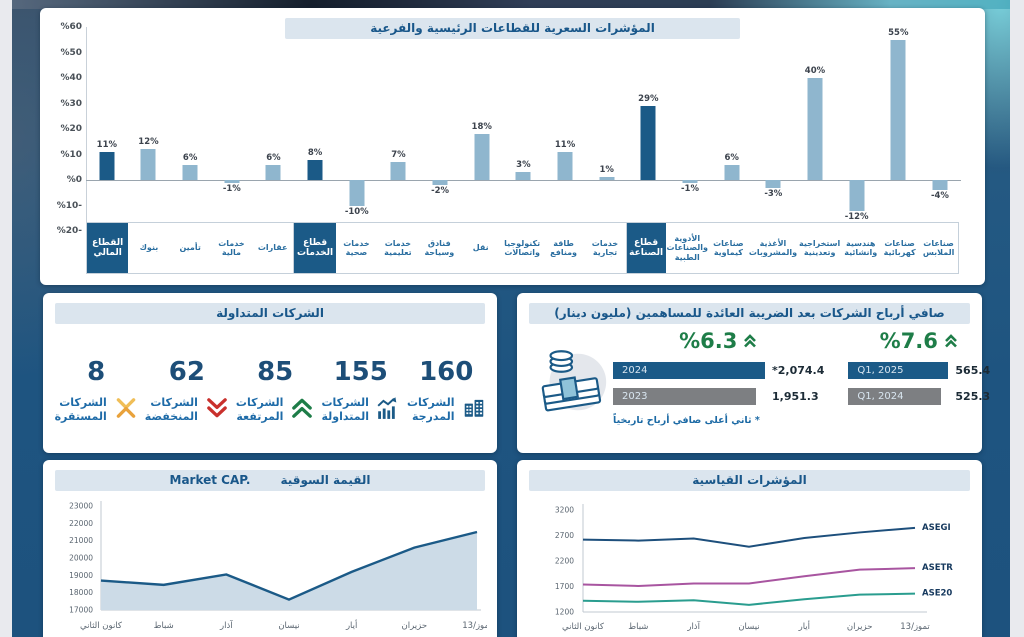 This screenshot has width=1024, height=637. What do you see at coordinates (149, 248) in the screenshot?
I see `category-label: بنوك` at bounding box center [149, 248].